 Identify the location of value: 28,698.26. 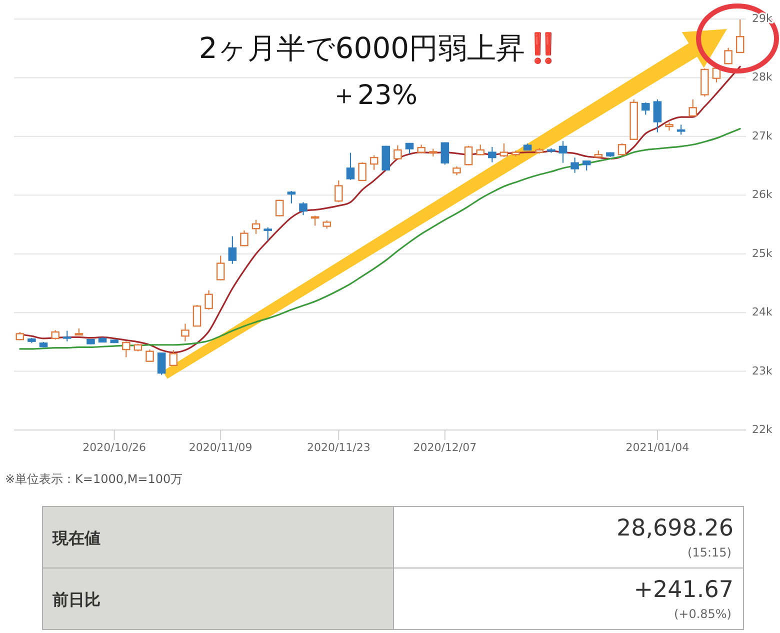
(675, 529).